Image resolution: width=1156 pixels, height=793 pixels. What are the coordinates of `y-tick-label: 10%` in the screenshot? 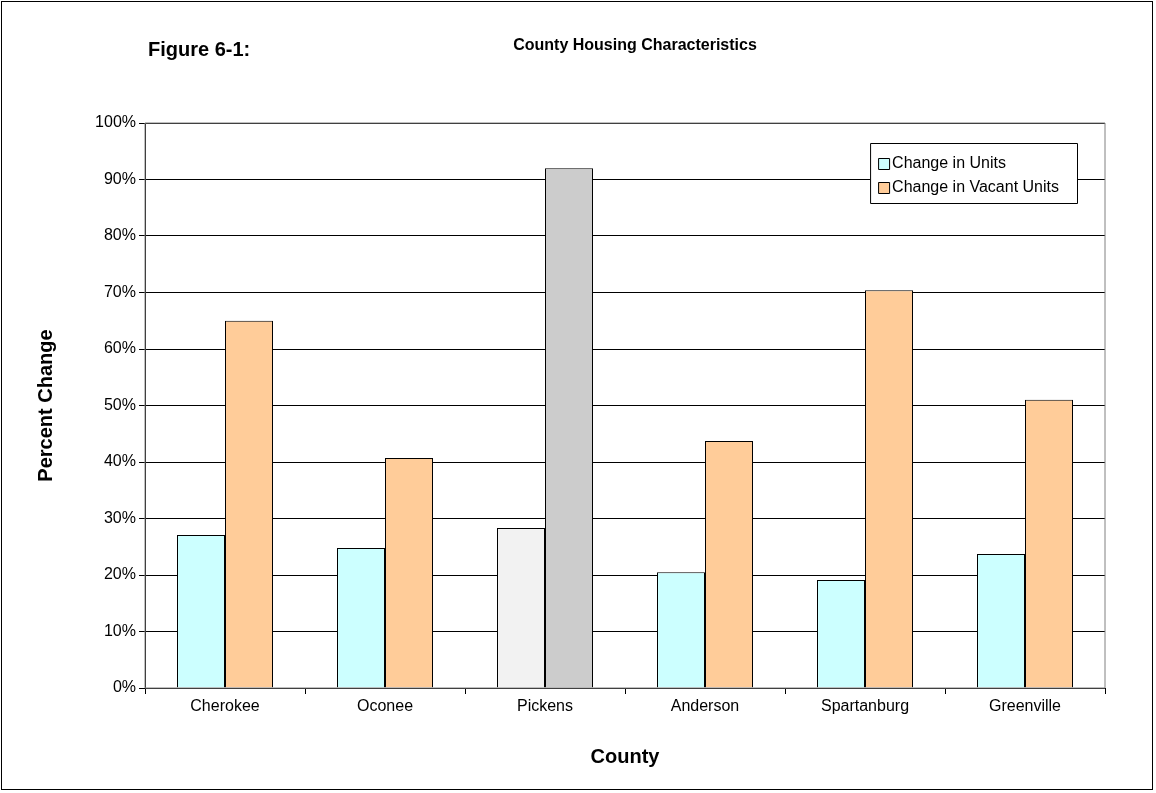 It's located at (119, 630).